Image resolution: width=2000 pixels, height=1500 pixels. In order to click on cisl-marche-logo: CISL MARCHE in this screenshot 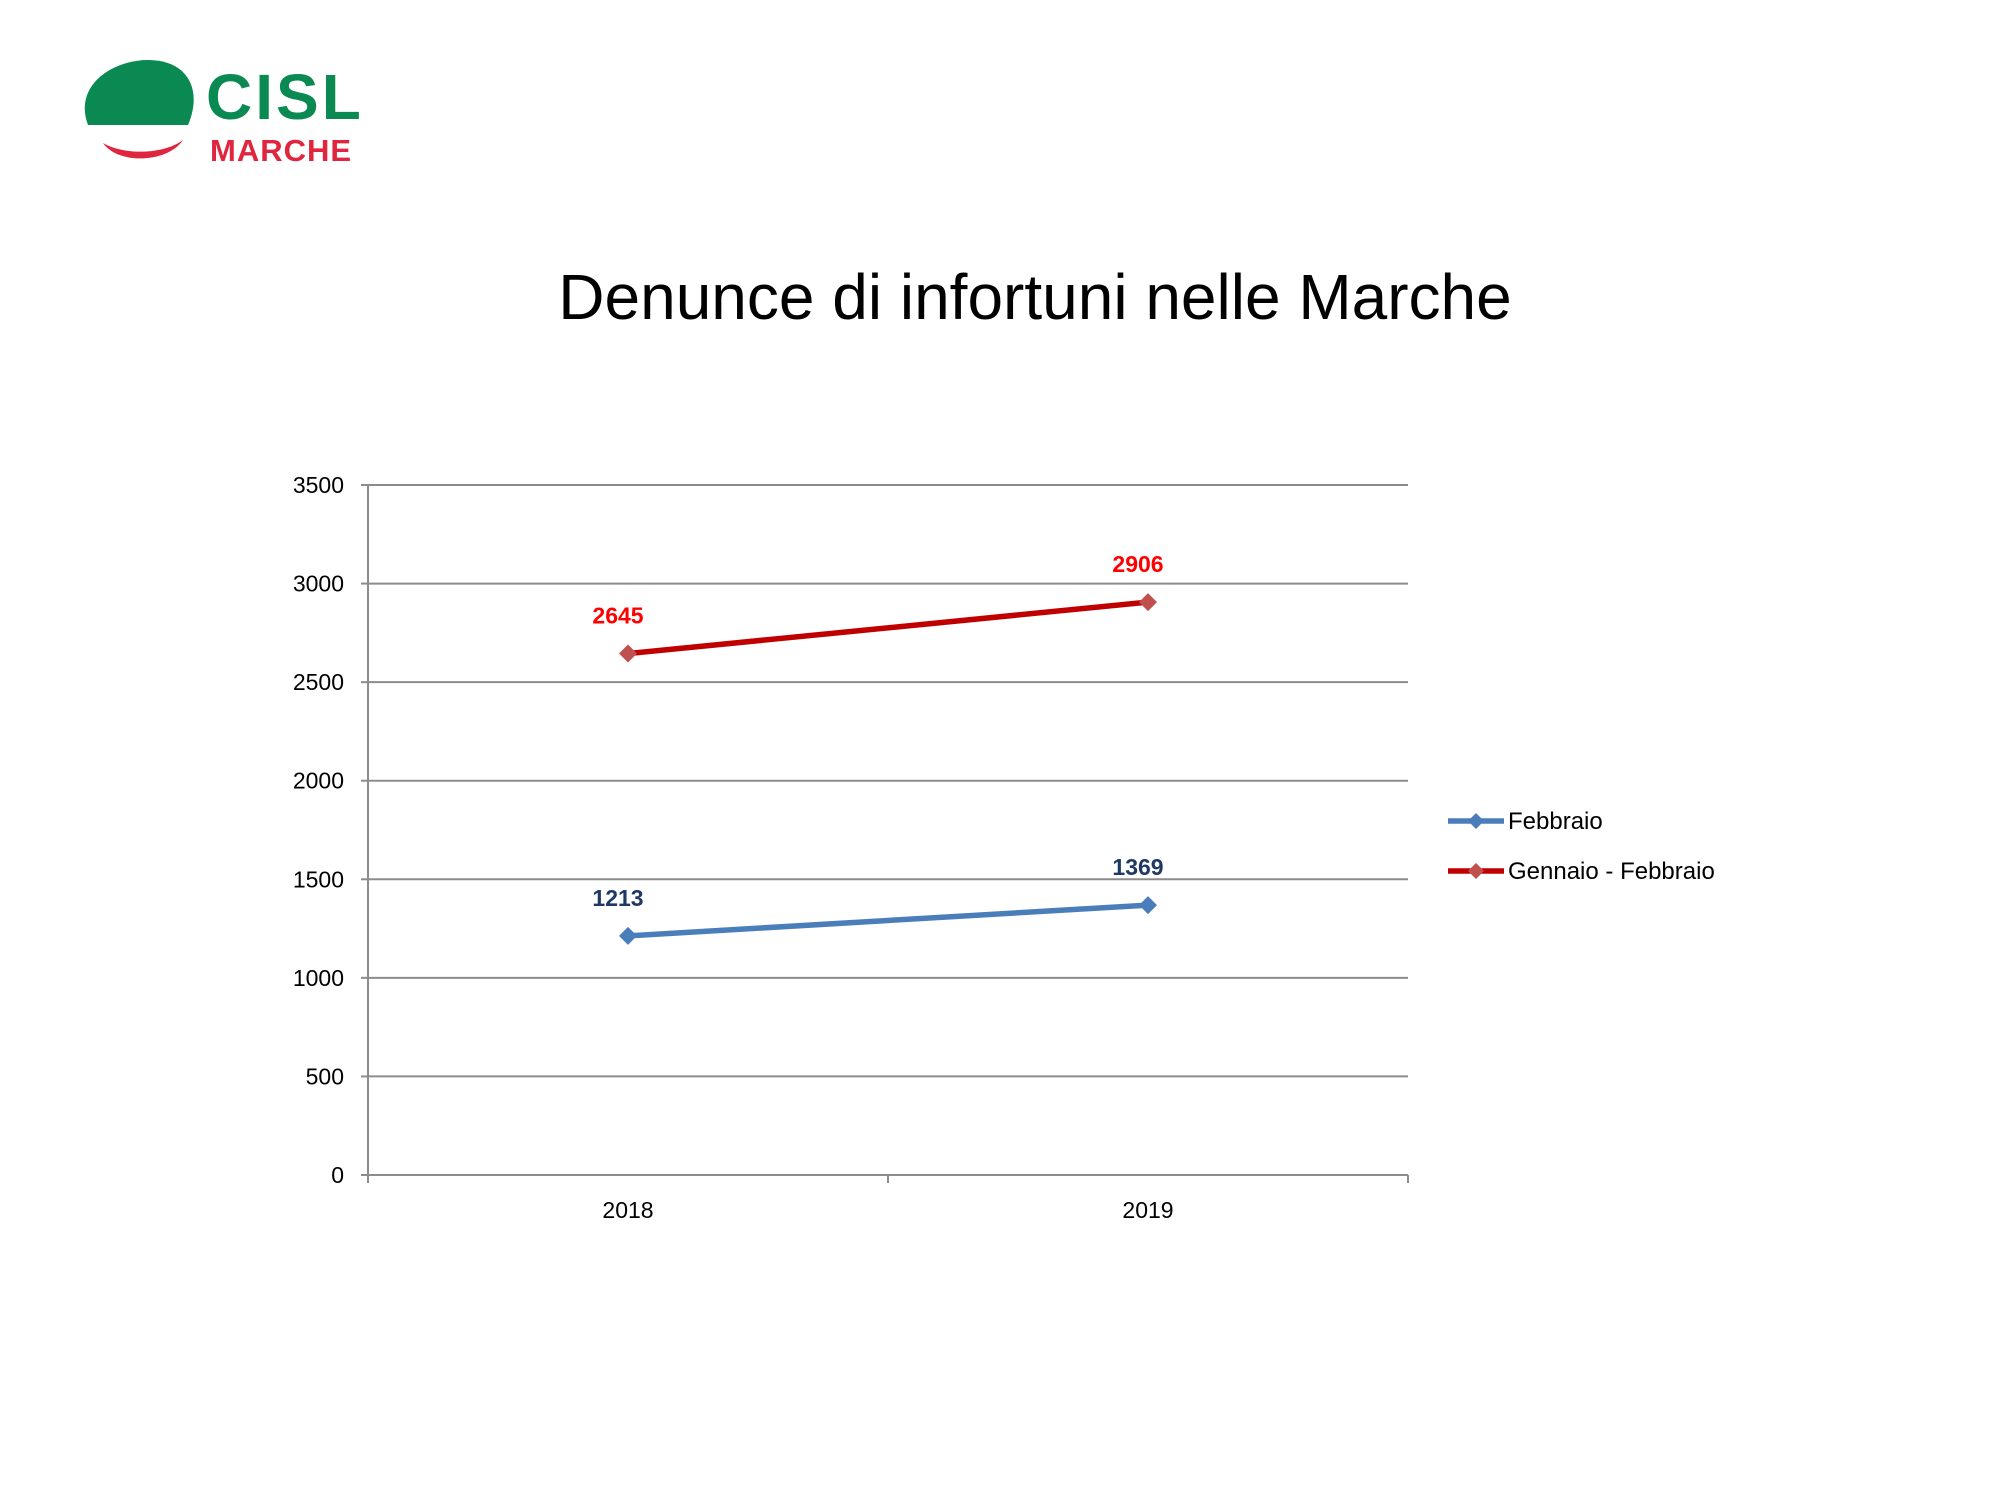, I will do `click(238, 115)`.